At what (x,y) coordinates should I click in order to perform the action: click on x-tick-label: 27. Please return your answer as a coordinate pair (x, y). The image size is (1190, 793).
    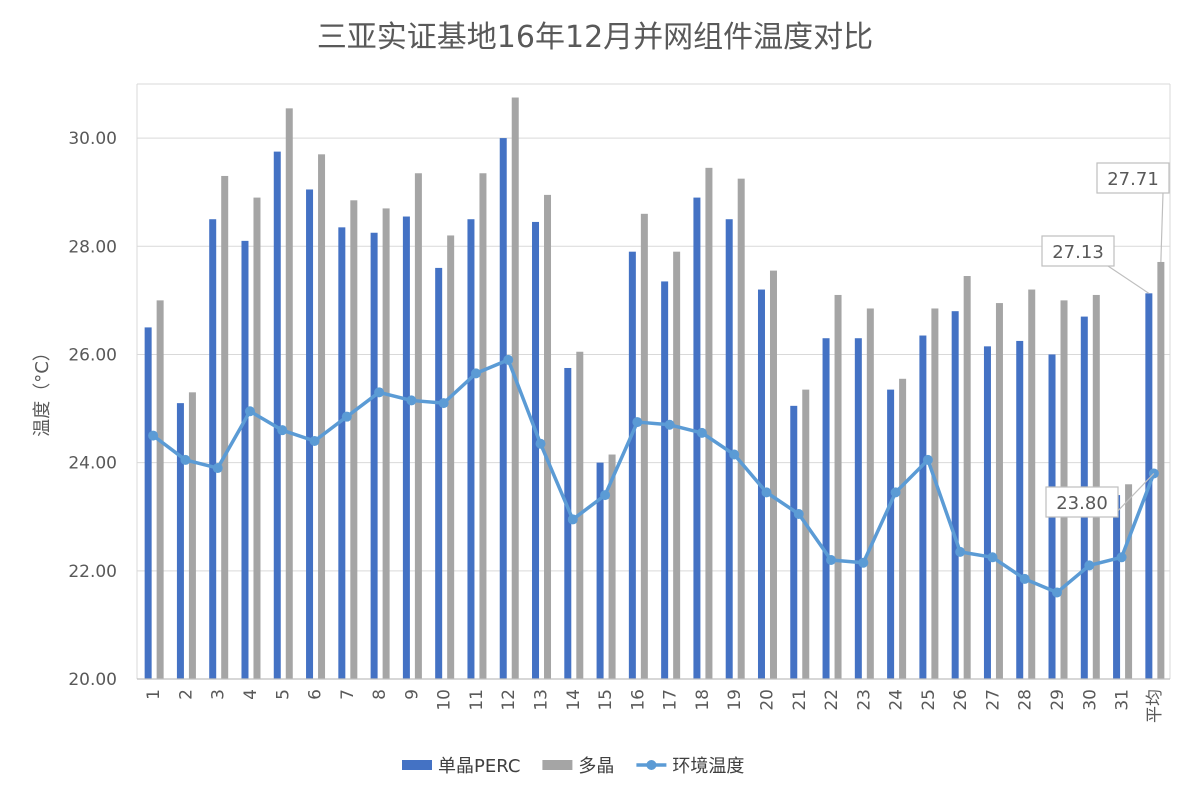
    Looking at the image, I should click on (993, 700).